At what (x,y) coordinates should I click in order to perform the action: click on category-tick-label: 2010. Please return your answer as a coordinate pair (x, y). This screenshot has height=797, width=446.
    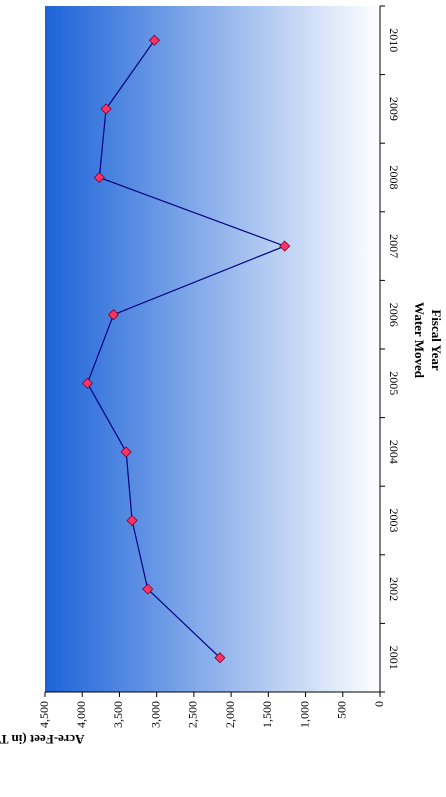
    Looking at the image, I should click on (394, 40).